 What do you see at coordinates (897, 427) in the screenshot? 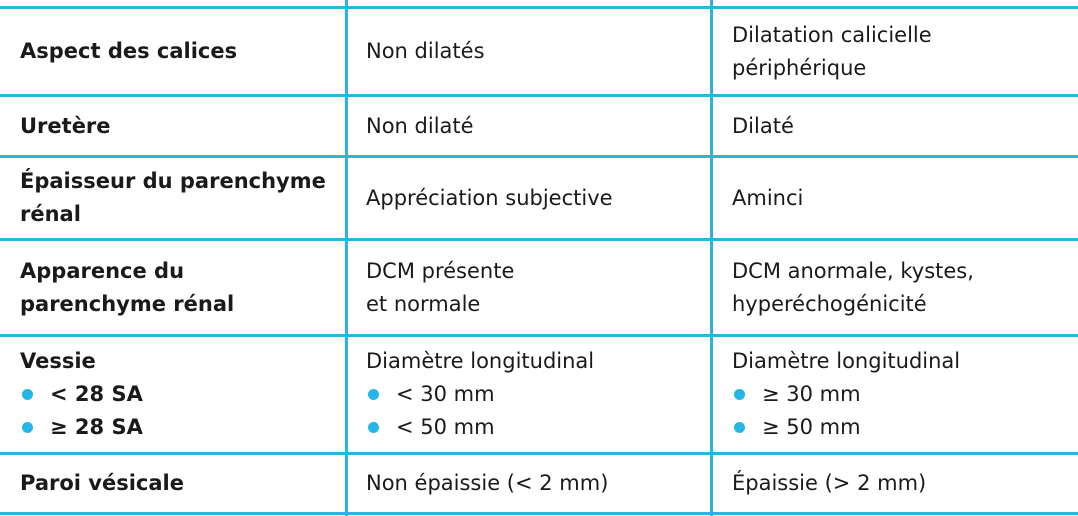
I see `bullet-item: ≥ 50 mm` at bounding box center [897, 427].